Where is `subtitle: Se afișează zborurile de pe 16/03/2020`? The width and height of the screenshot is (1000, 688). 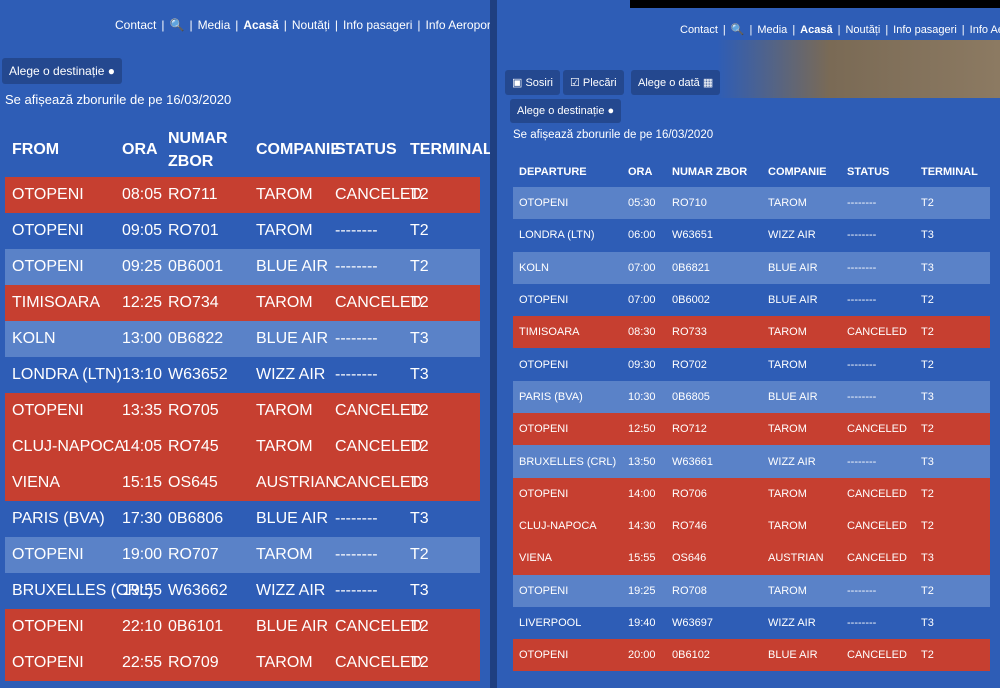
subtitle: Se afișează zborurile de pe 16/03/2020 is located at coordinates (613, 135).